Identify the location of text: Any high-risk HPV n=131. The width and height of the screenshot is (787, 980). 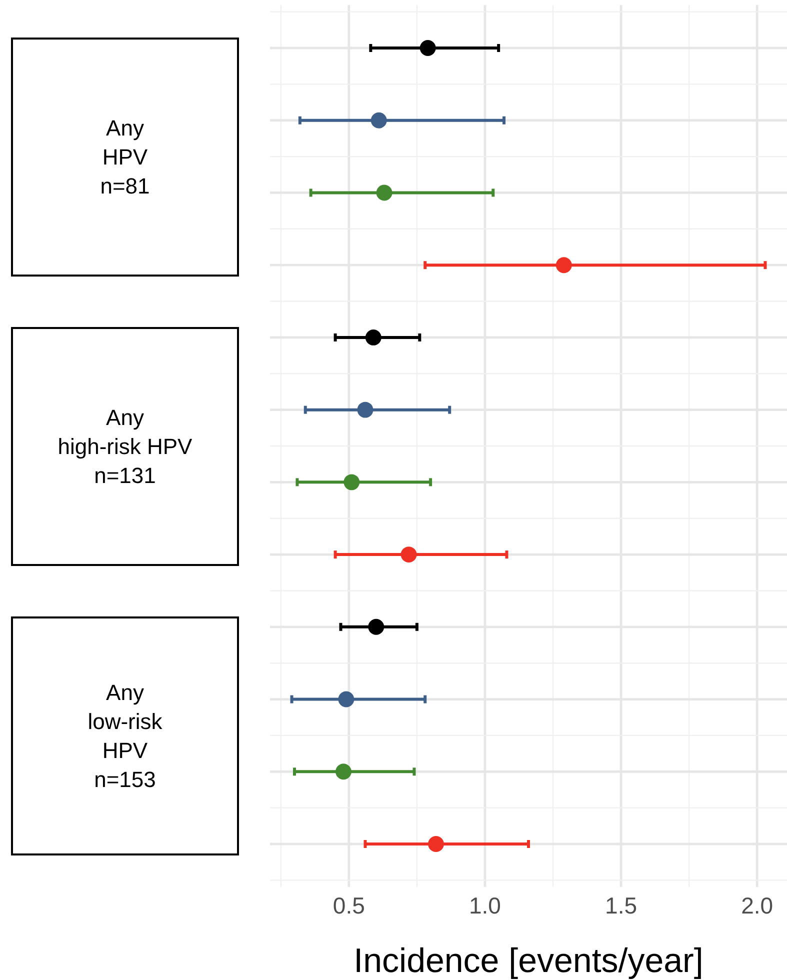
(125, 446).